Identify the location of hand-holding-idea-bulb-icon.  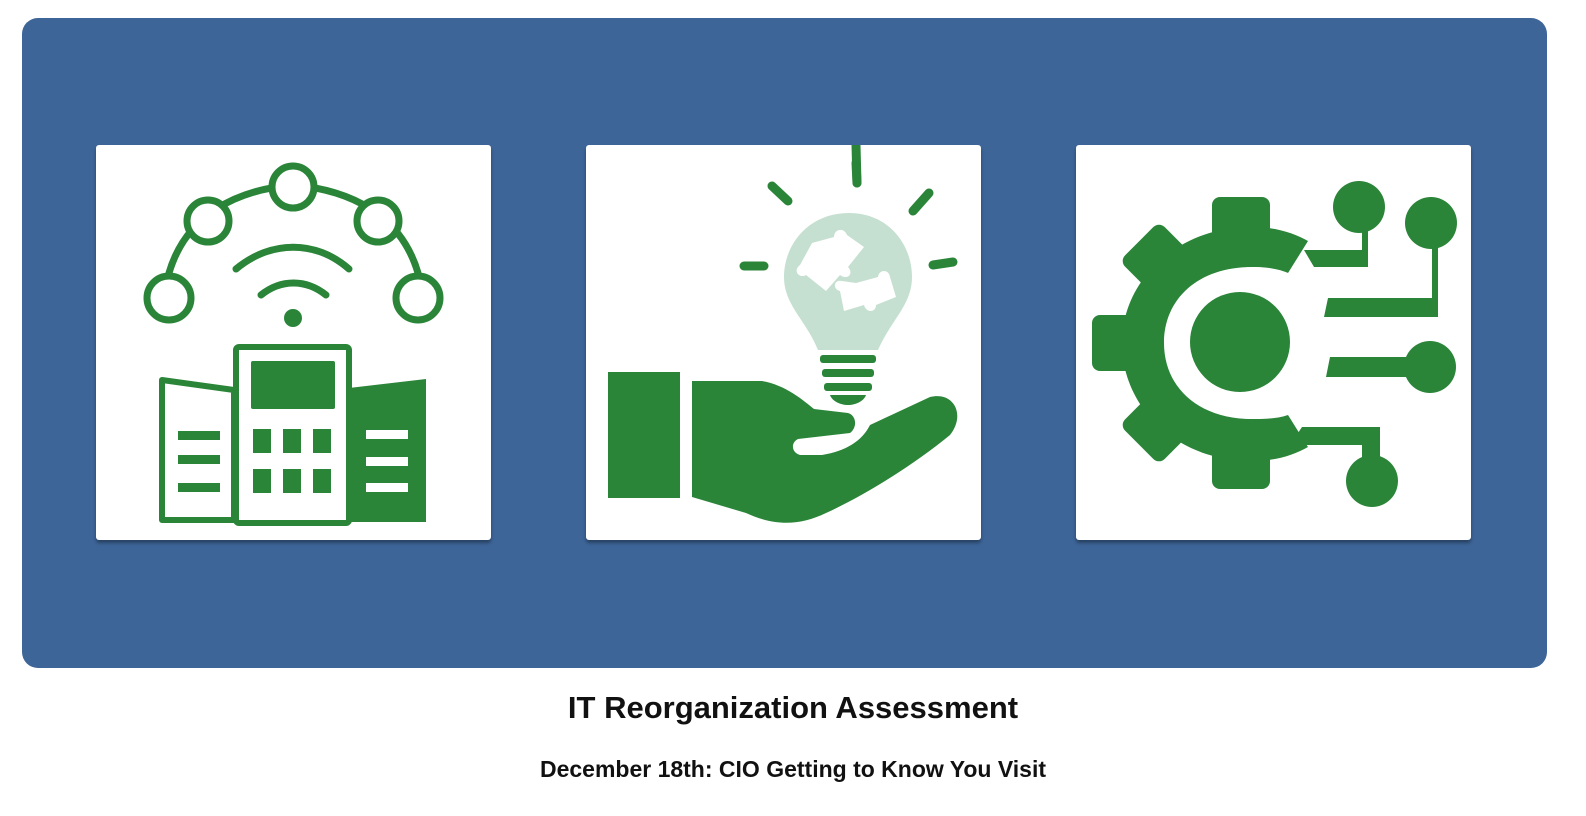
(783, 334).